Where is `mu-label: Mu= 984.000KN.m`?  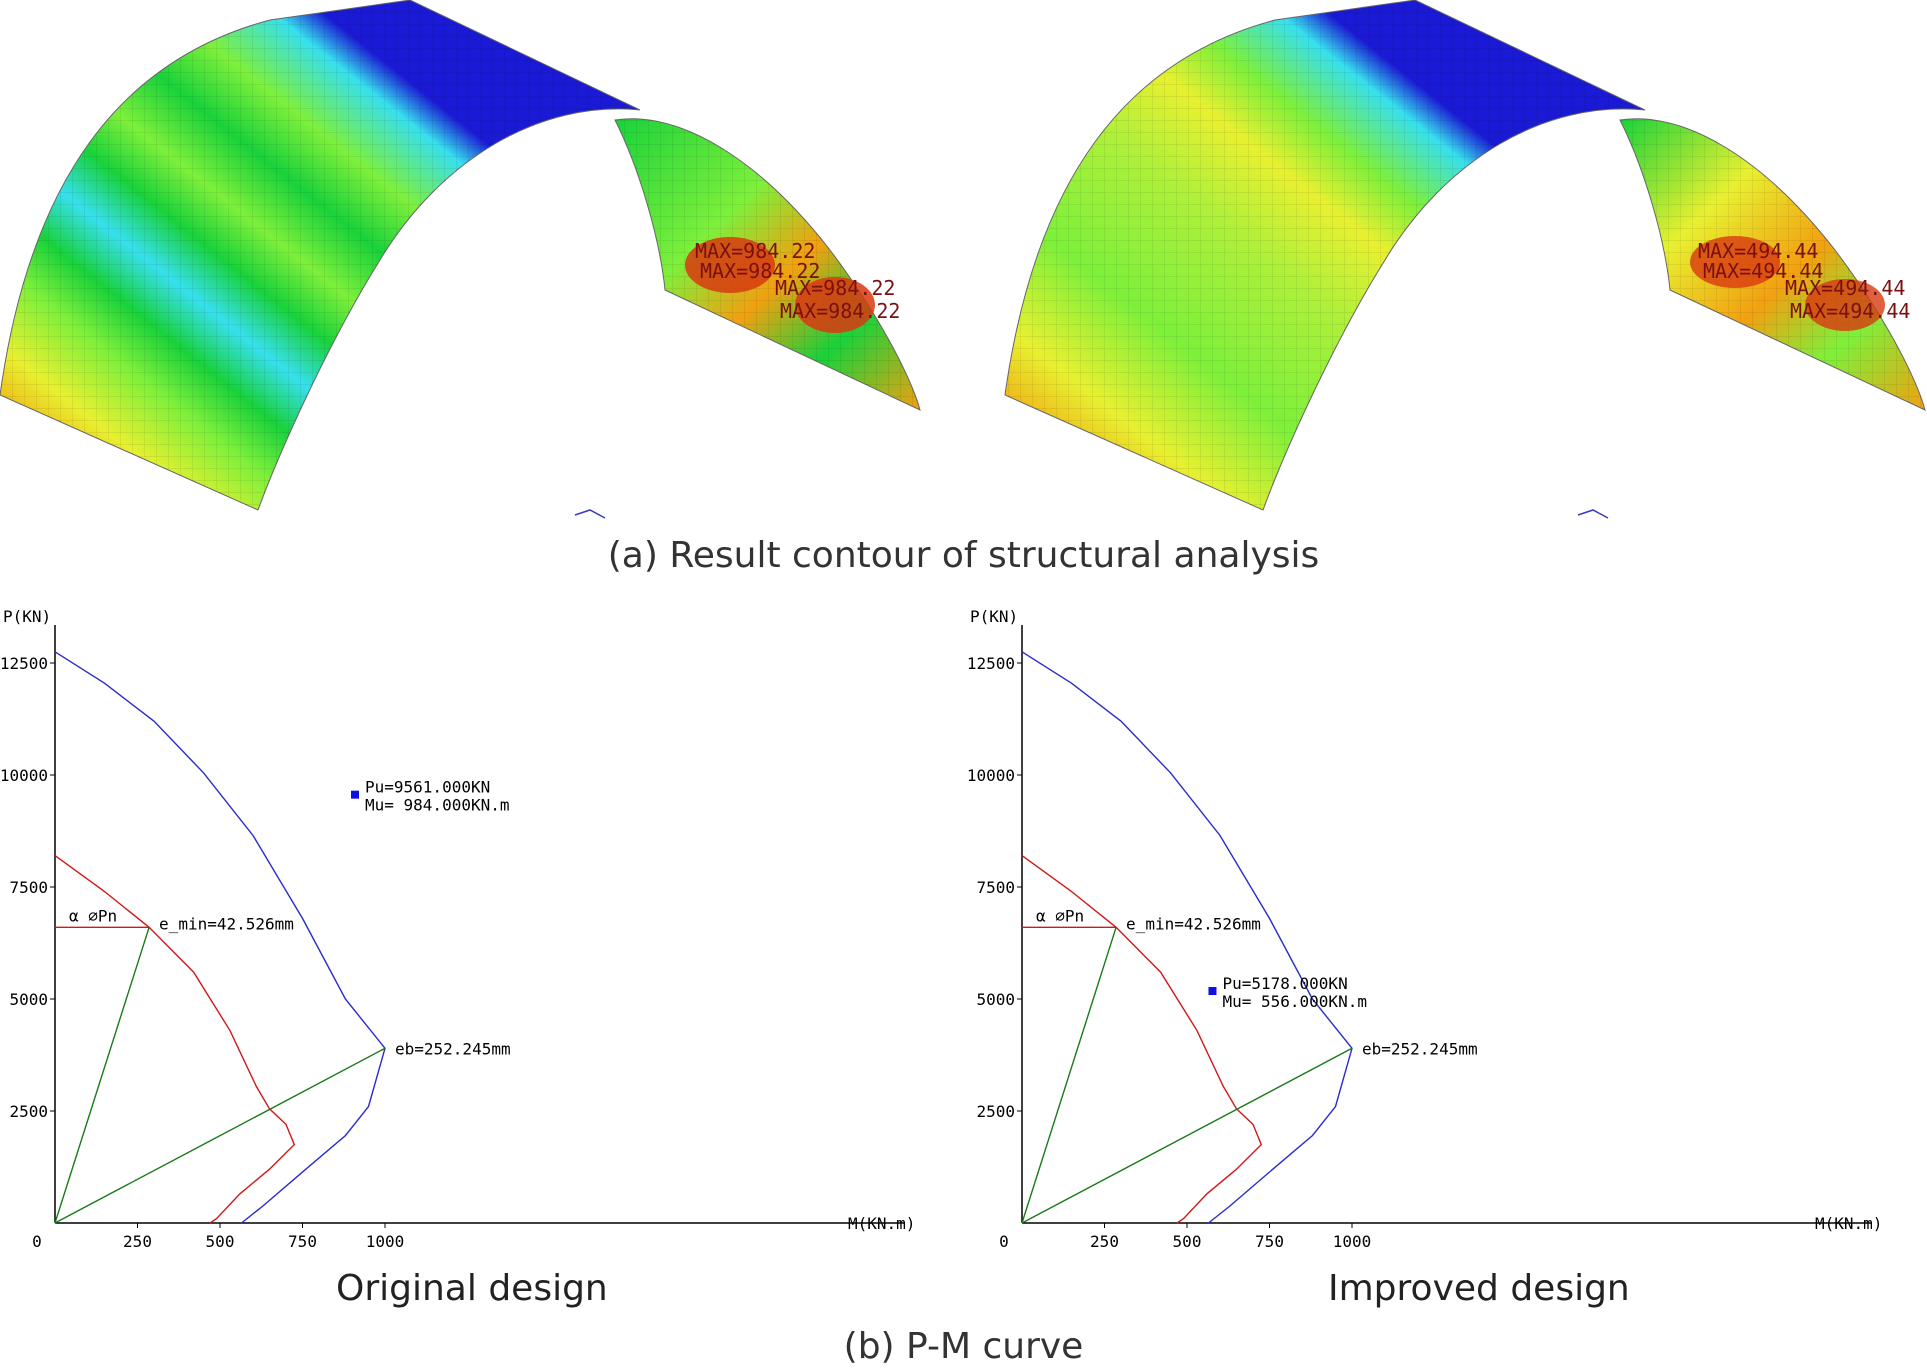 mu-label: Mu= 984.000KN.m is located at coordinates (437, 805).